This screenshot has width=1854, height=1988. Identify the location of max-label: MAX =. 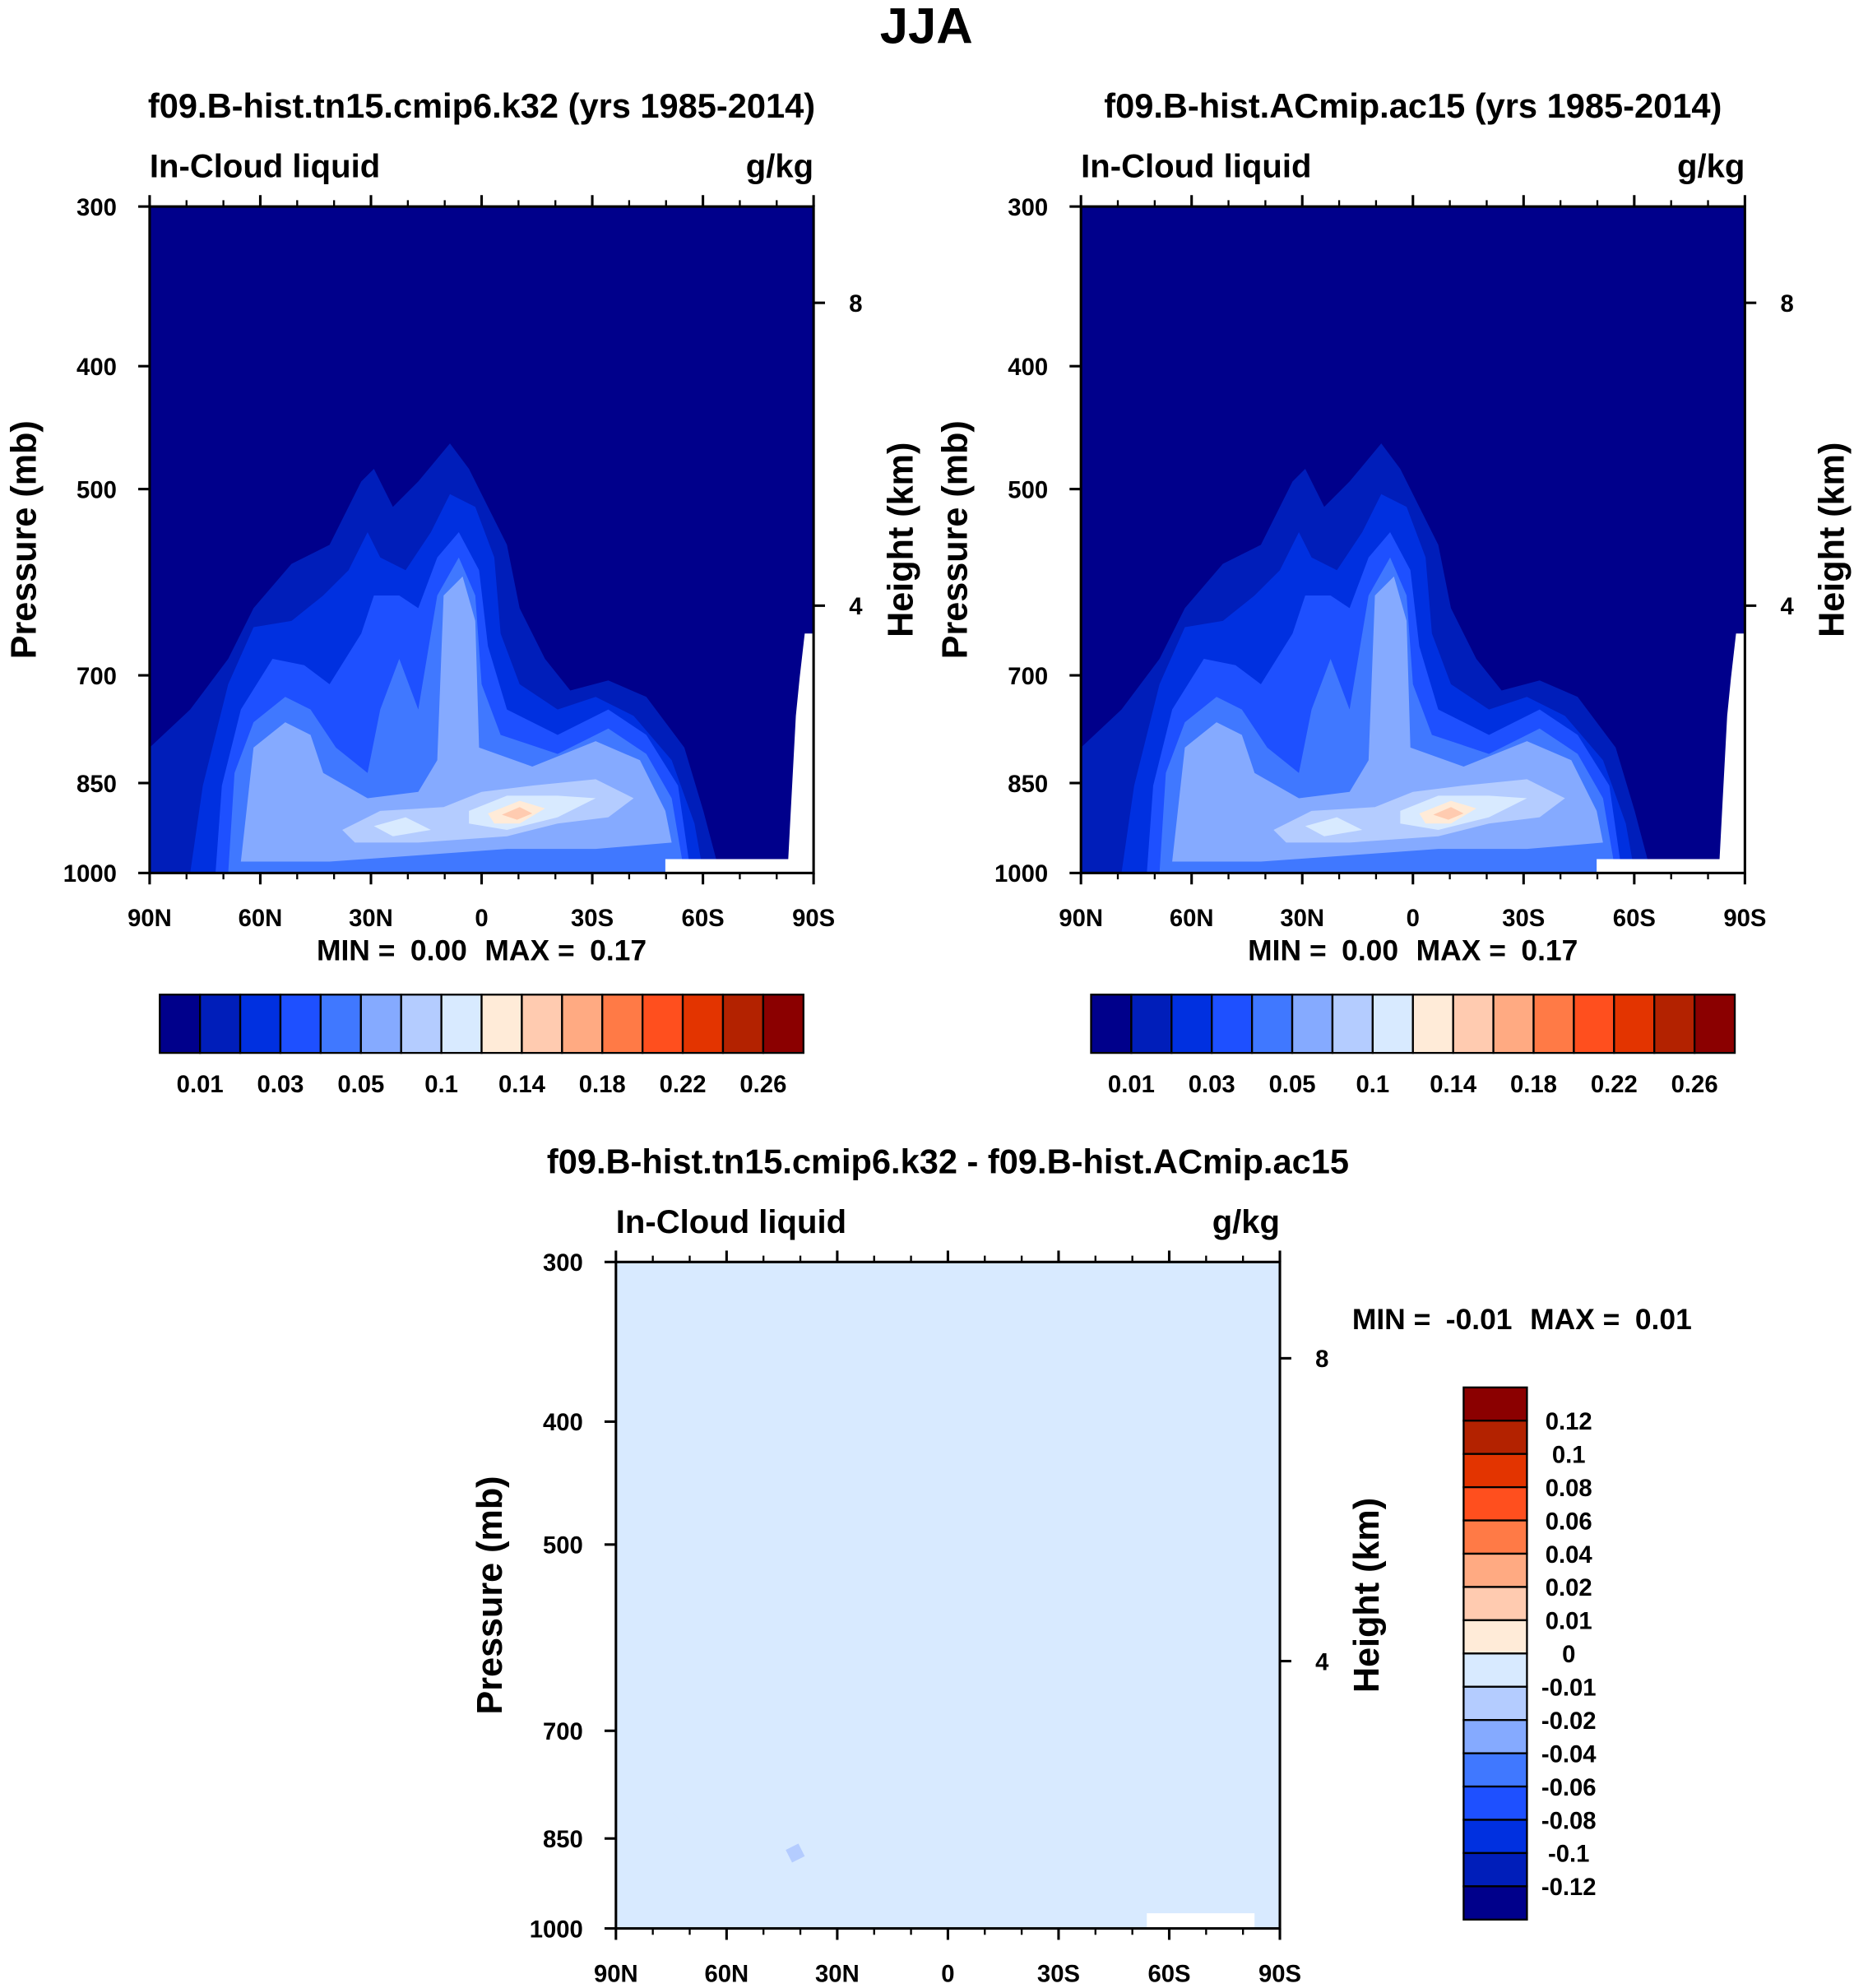
(1461, 951).